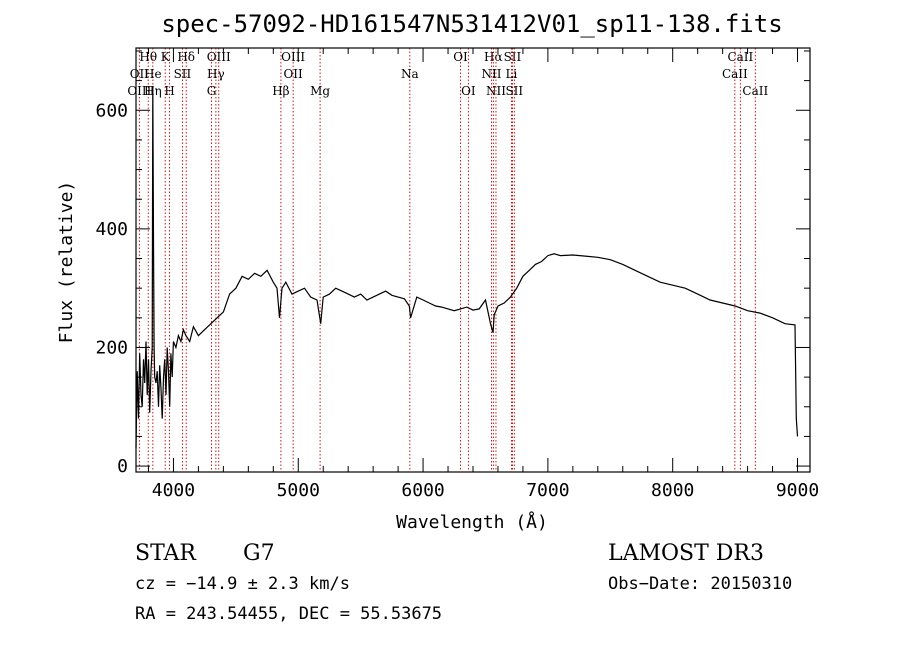 This screenshot has height=649, width=900. What do you see at coordinates (111, 229) in the screenshot?
I see `y-tick-label: 400` at bounding box center [111, 229].